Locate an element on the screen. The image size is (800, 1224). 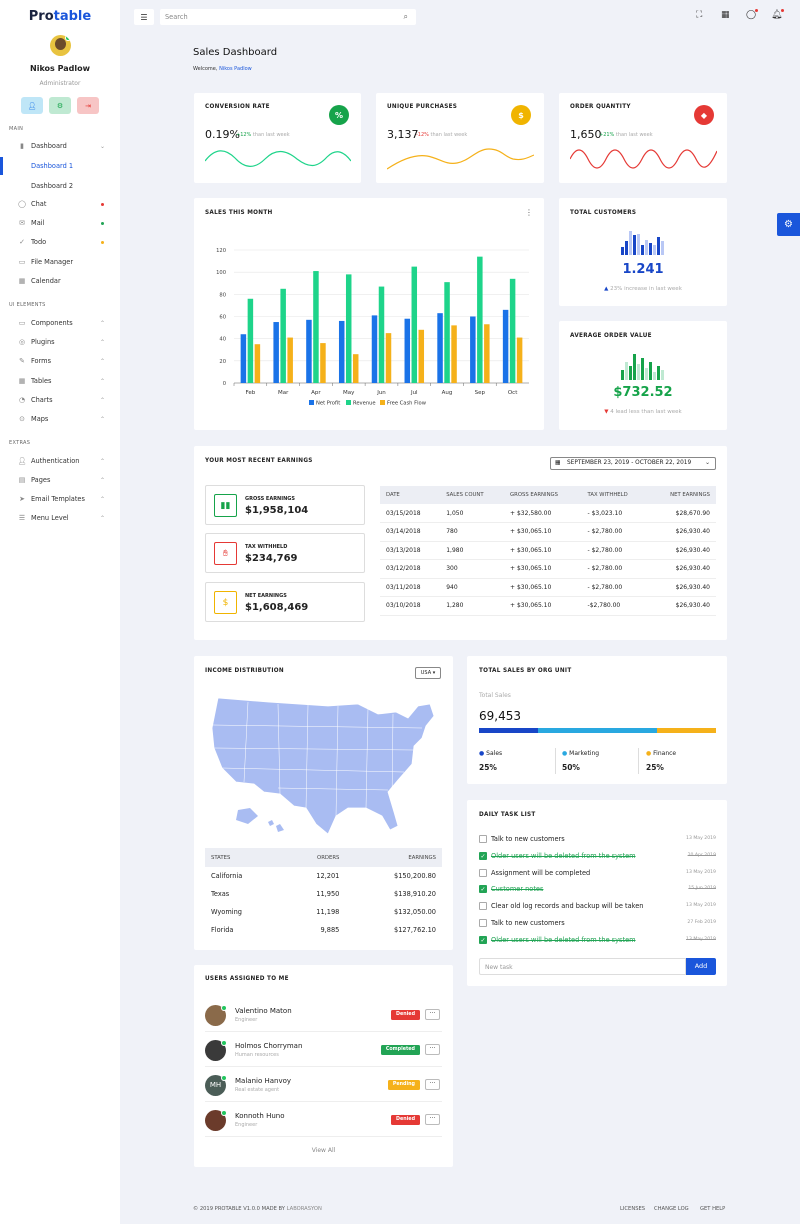
profile-button: 👤︎ is located at coordinates (32, 105).